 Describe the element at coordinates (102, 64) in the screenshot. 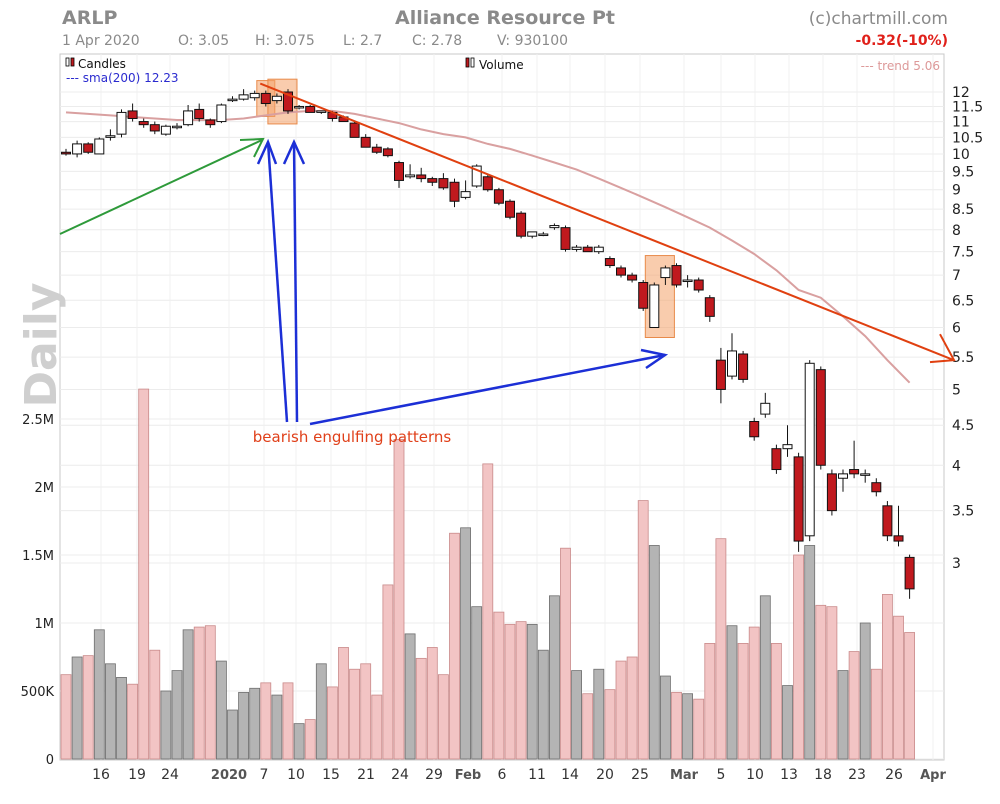

I see `legend-candles-label: Candles` at that location.